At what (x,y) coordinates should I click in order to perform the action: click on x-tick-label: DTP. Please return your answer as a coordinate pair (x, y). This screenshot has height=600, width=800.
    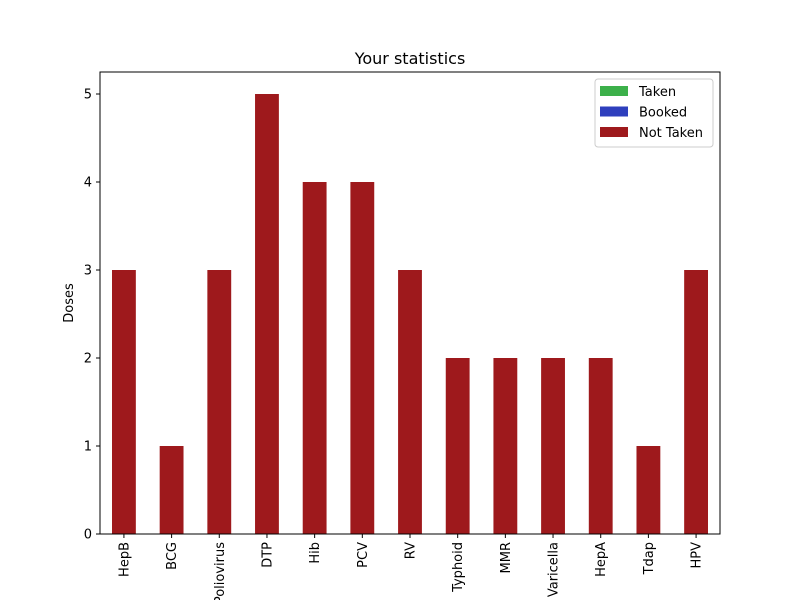
    Looking at the image, I should click on (267, 555).